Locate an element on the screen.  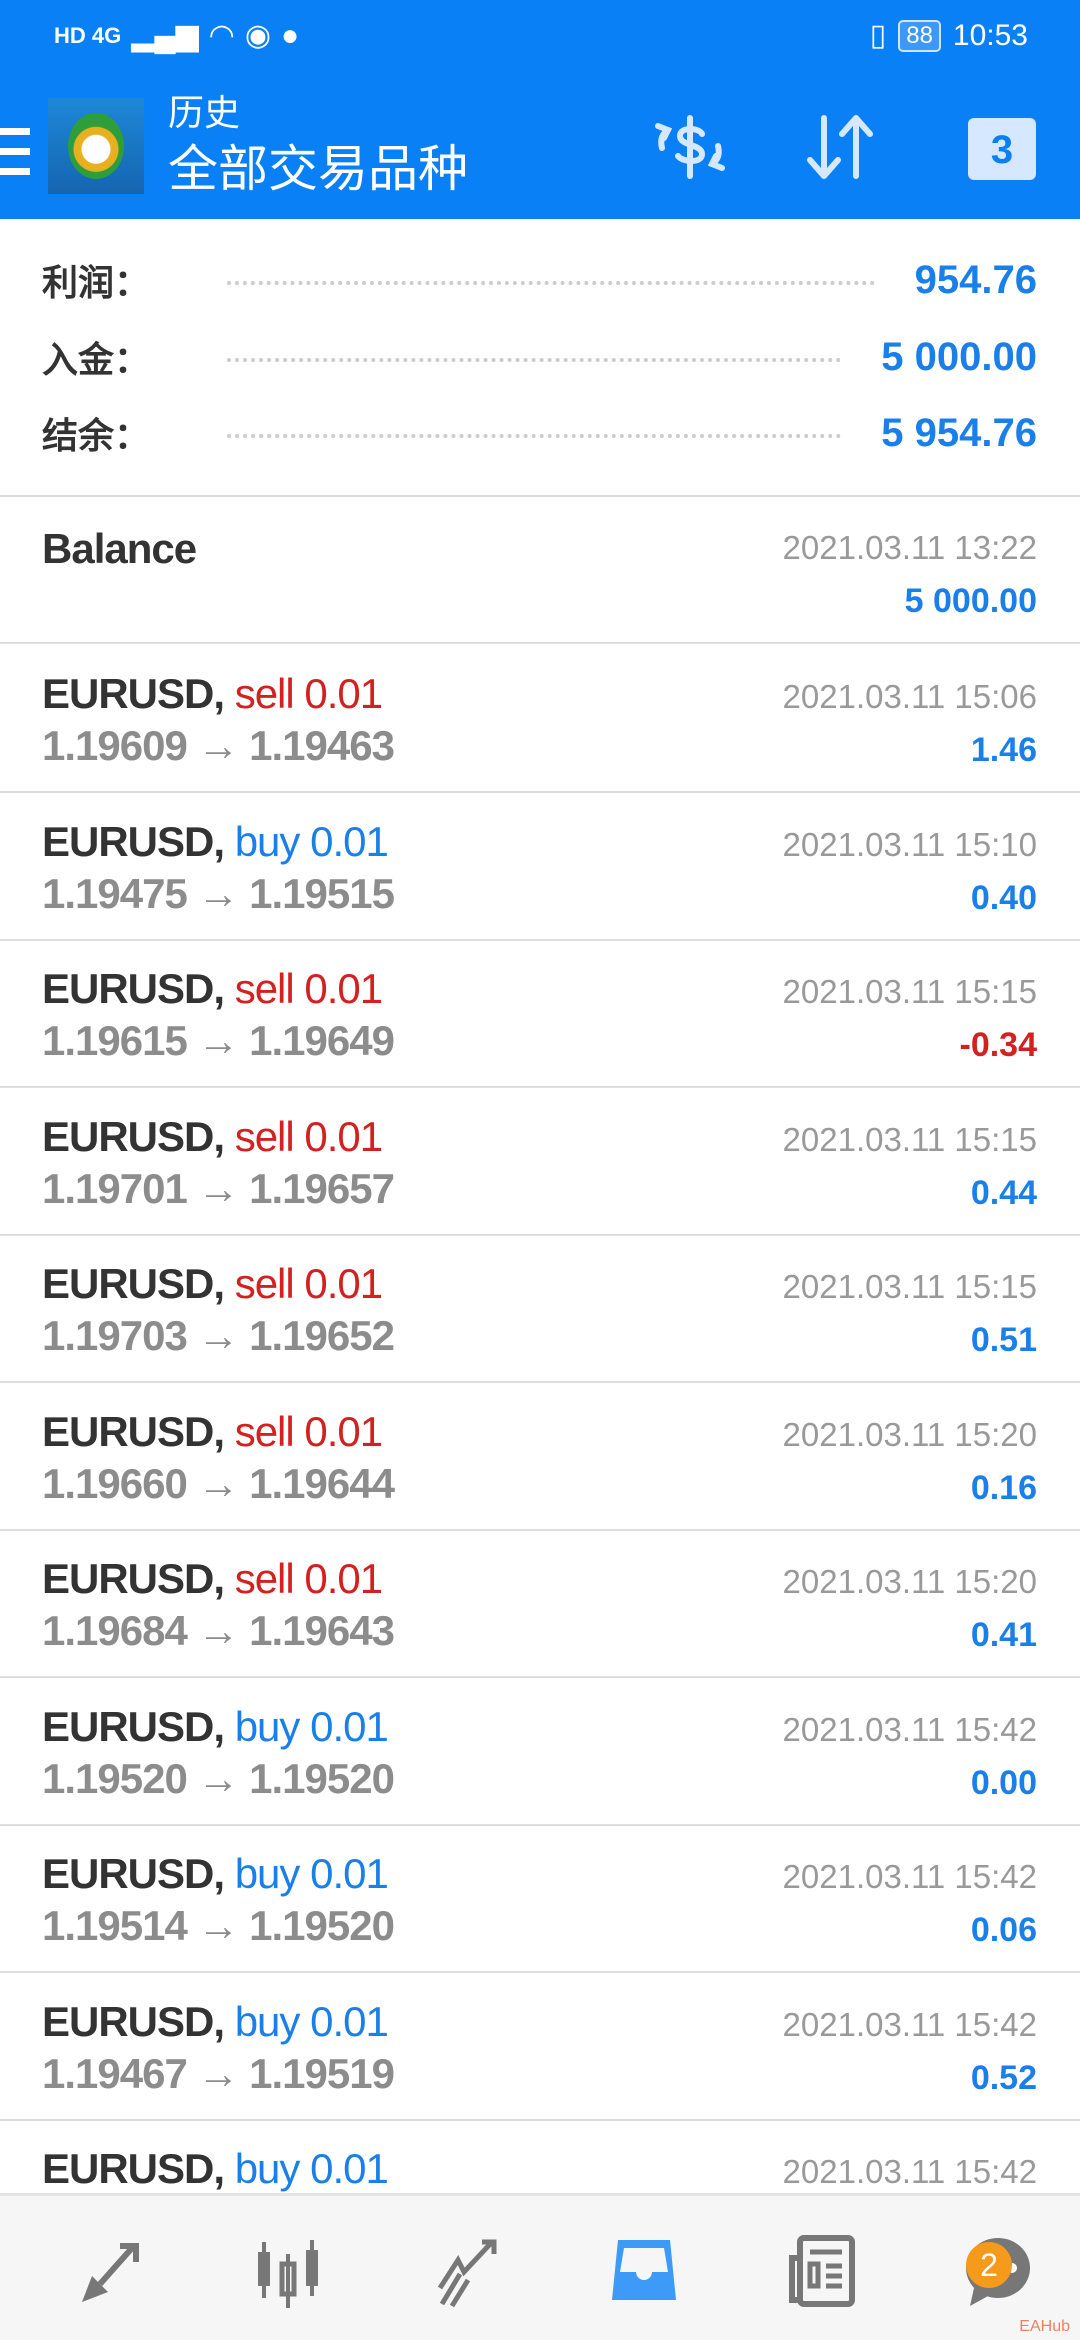
clock: 10:53 is located at coordinates (990, 35).